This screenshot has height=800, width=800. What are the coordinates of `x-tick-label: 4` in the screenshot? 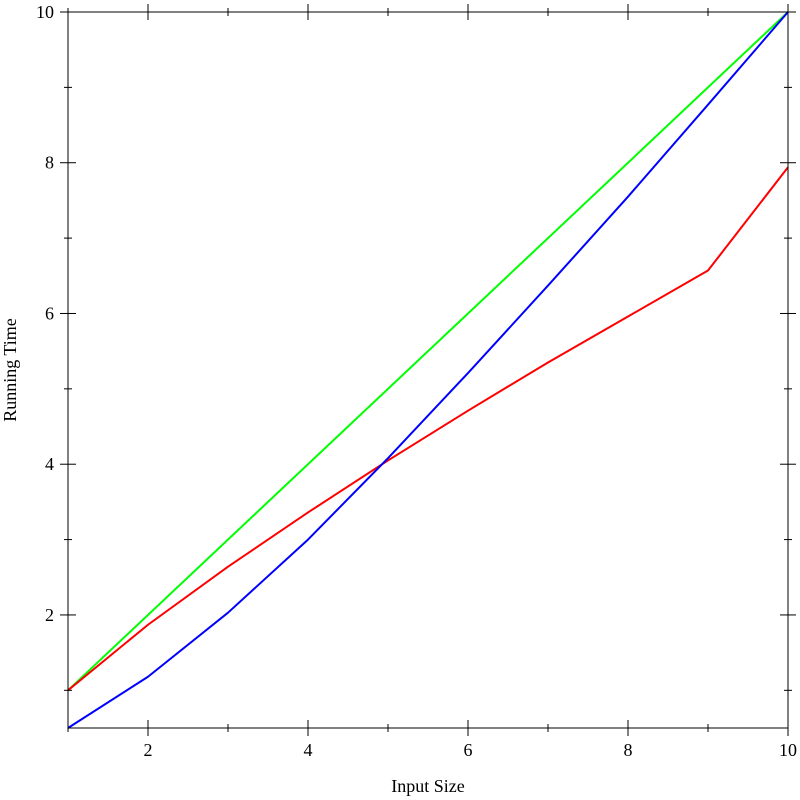 It's located at (308, 750).